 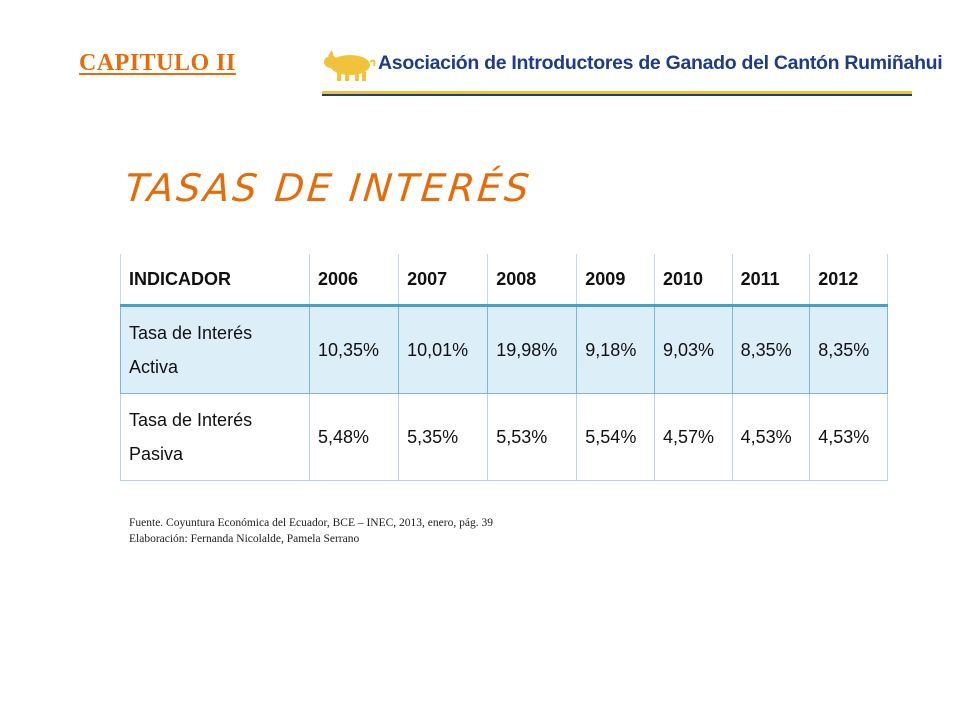 I want to click on table-cell: 9,18%, so click(x=615, y=349).